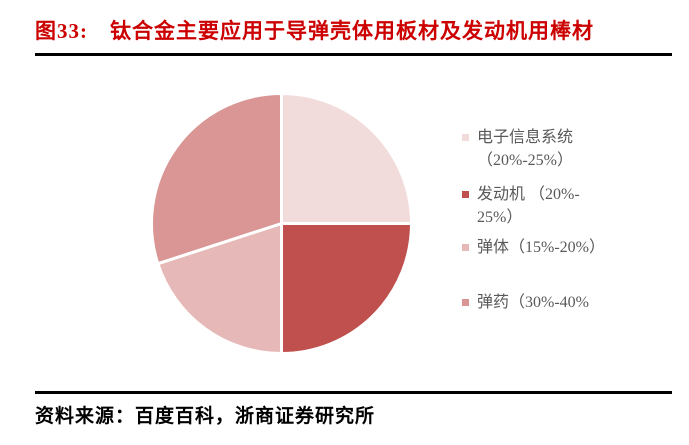 The height and width of the screenshot is (445, 689). Describe the element at coordinates (572, 149) in the screenshot. I see `legend-item-electronic-info-system: 电子信息系统 （20%-25%）` at that location.